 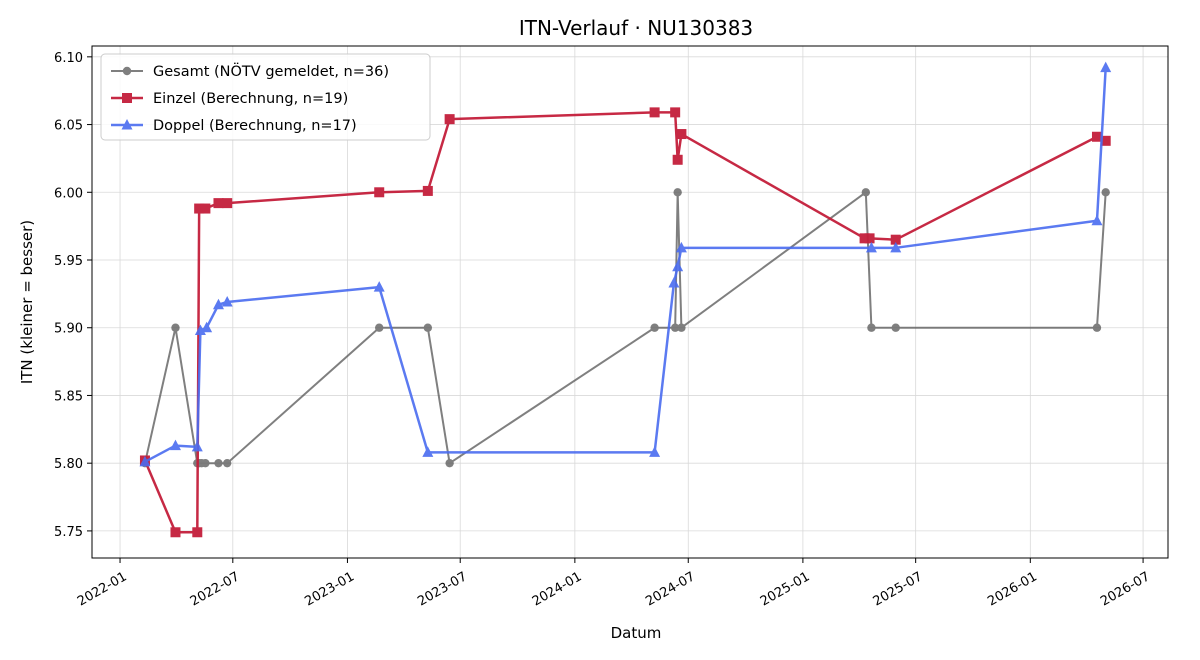 What do you see at coordinates (250, 99) in the screenshot?
I see `legend-label: Einzel (Berechnung, n=19)` at bounding box center [250, 99].